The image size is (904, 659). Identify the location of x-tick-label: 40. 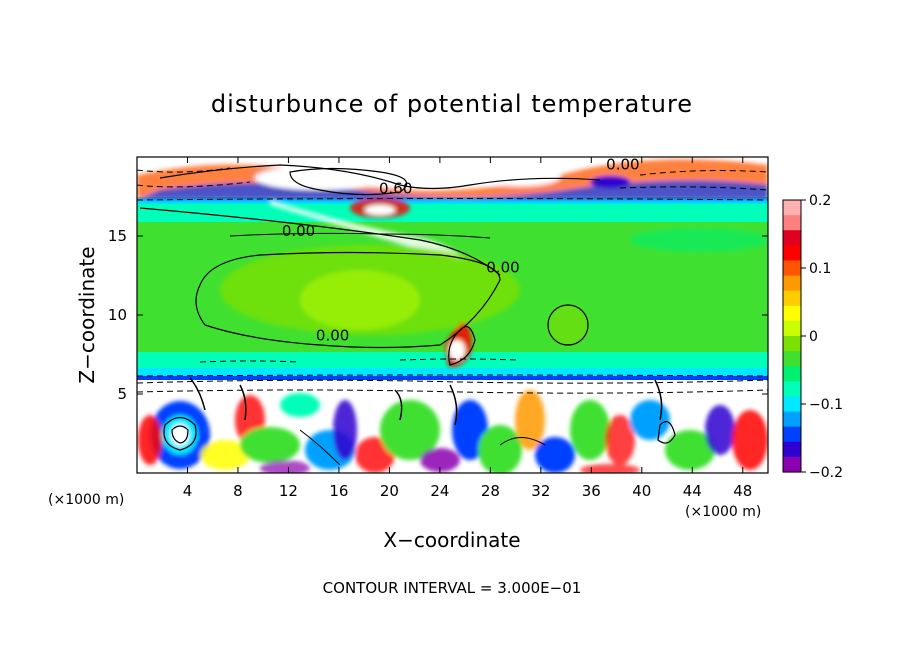
(641, 491).